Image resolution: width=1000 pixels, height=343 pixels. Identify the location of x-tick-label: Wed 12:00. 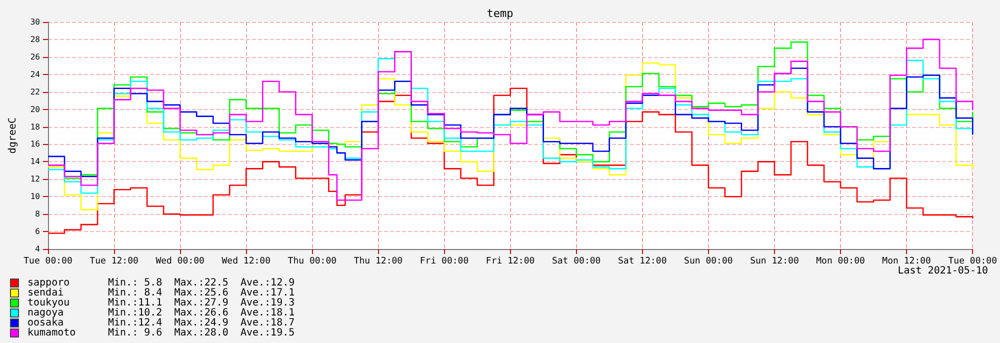
(246, 261).